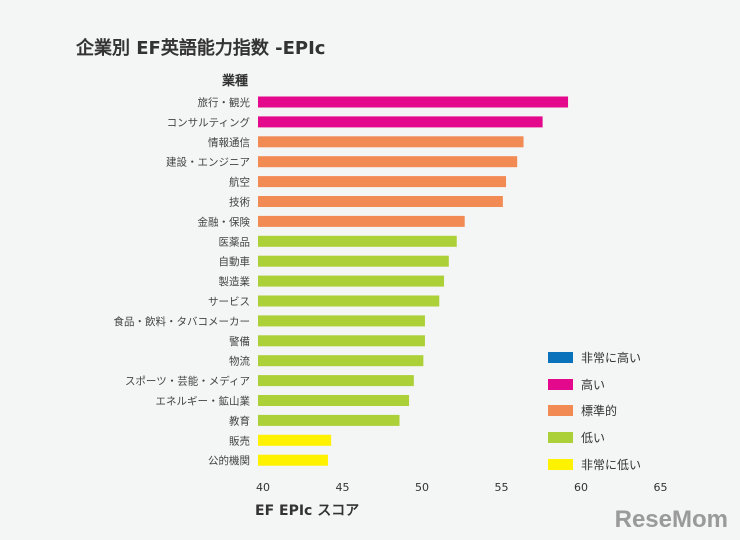  Describe the element at coordinates (263, 487) in the screenshot. I see `x-tick-label: 40` at that location.